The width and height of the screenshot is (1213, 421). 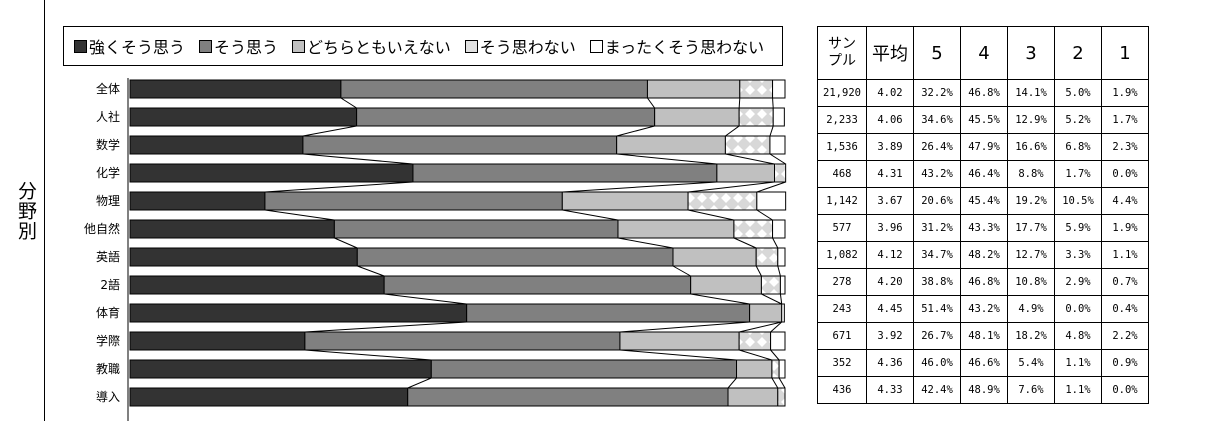 What do you see at coordinates (937, 309) in the screenshot?
I see `table-cell: 51.4%` at bounding box center [937, 309].